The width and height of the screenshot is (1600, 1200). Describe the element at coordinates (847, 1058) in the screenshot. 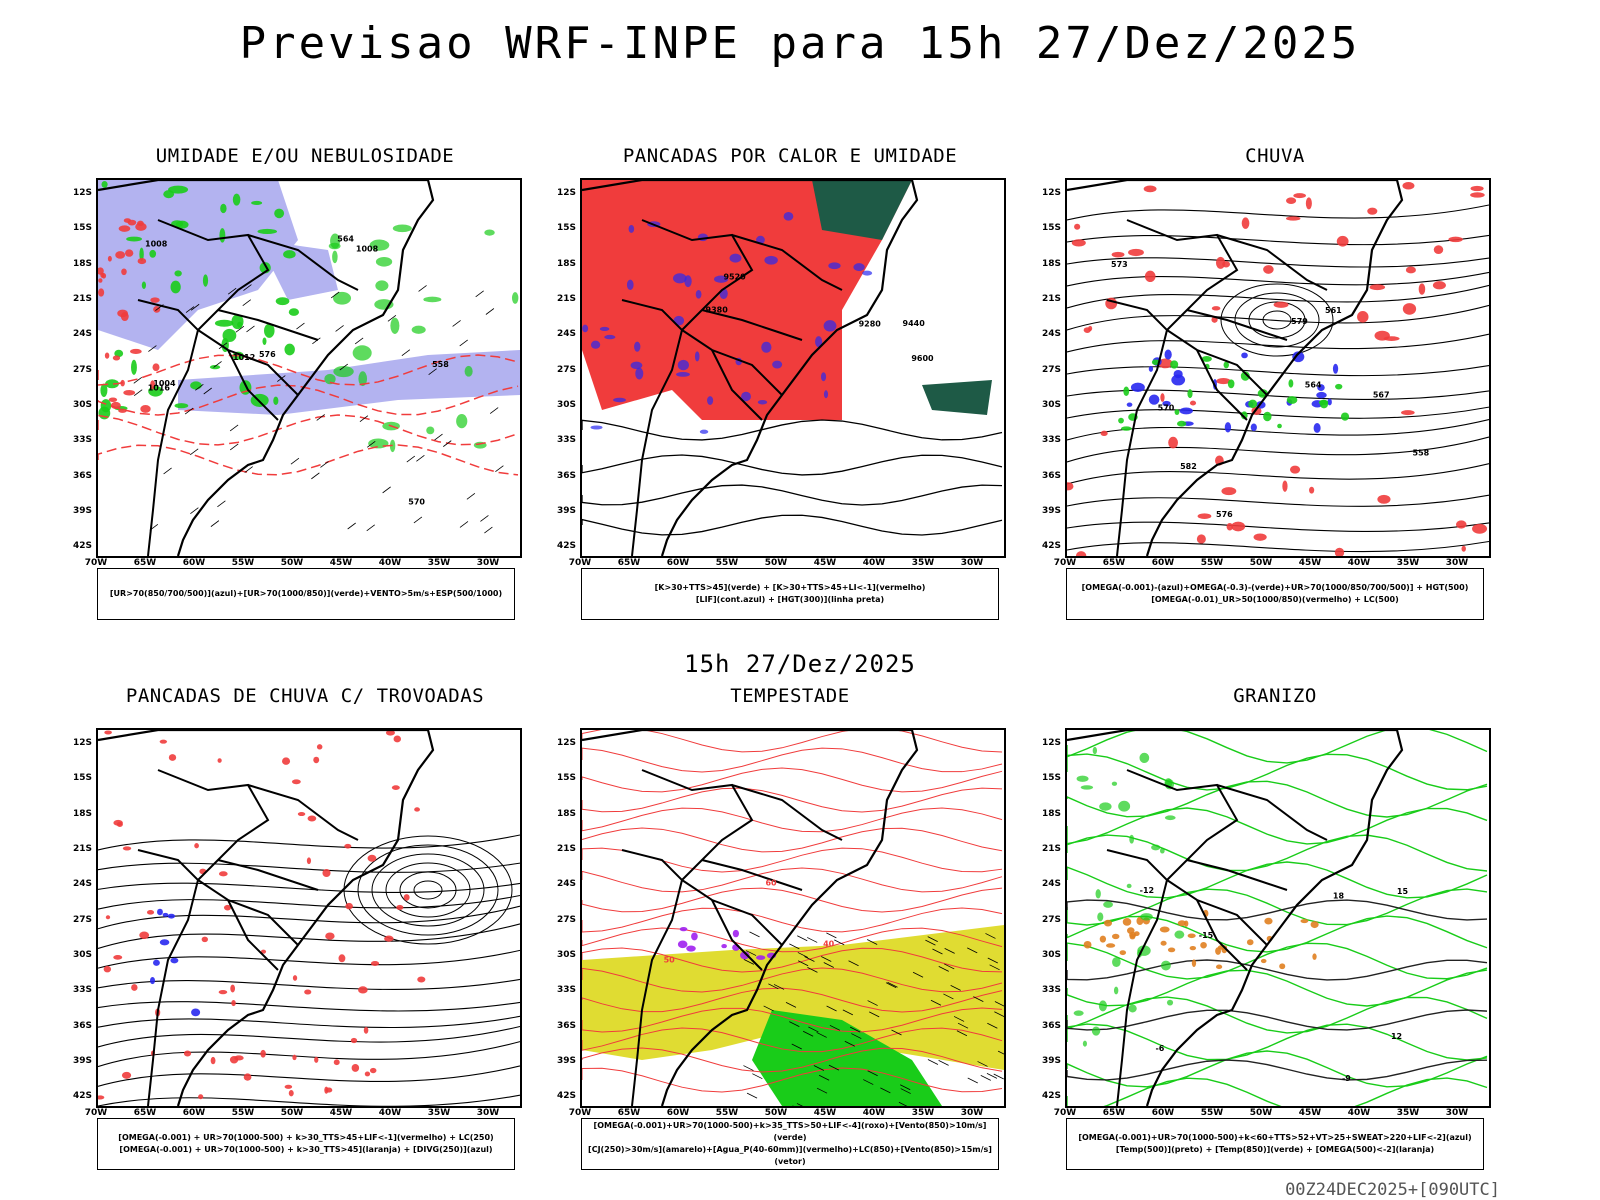

I see `wind-area` at that location.